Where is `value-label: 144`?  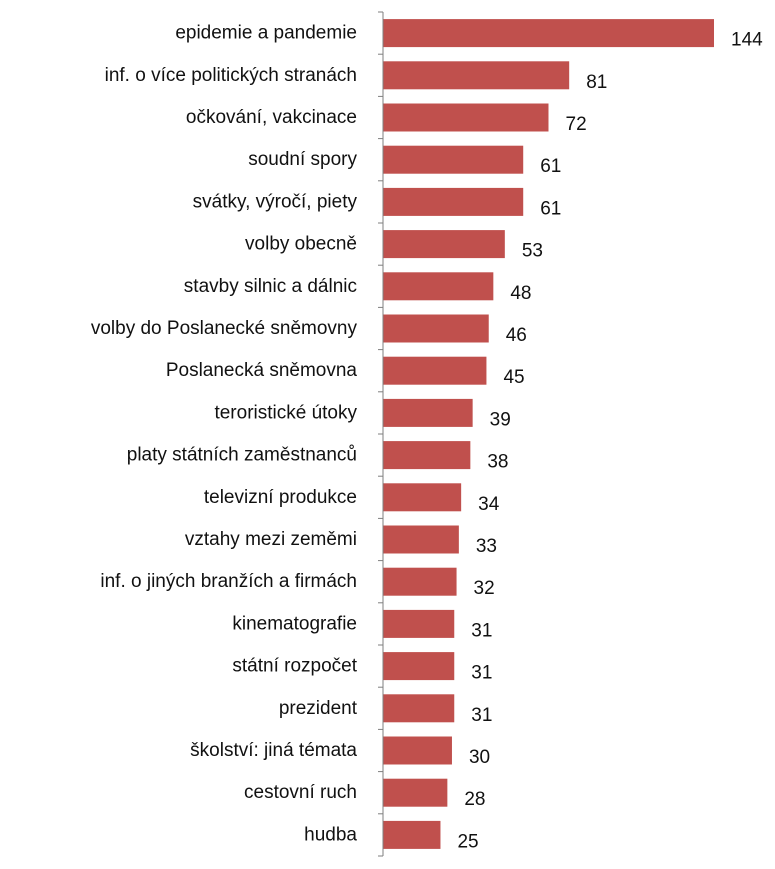
value-label: 144 is located at coordinates (747, 40).